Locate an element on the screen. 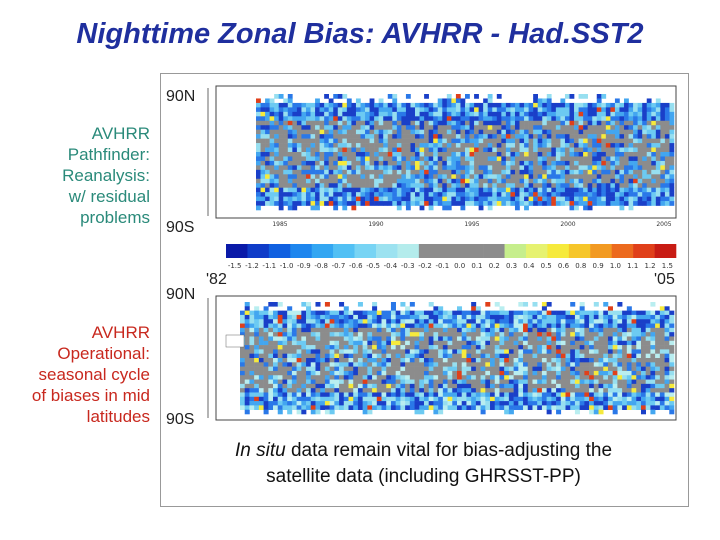  colorbar-swatch is located at coordinates (301, 251).